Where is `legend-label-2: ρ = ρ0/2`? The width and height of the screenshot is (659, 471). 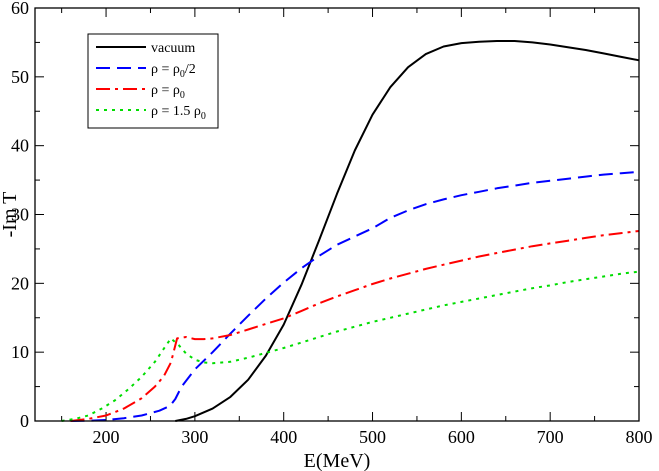 legend-label-2: ρ = ρ0/2 is located at coordinates (173, 71).